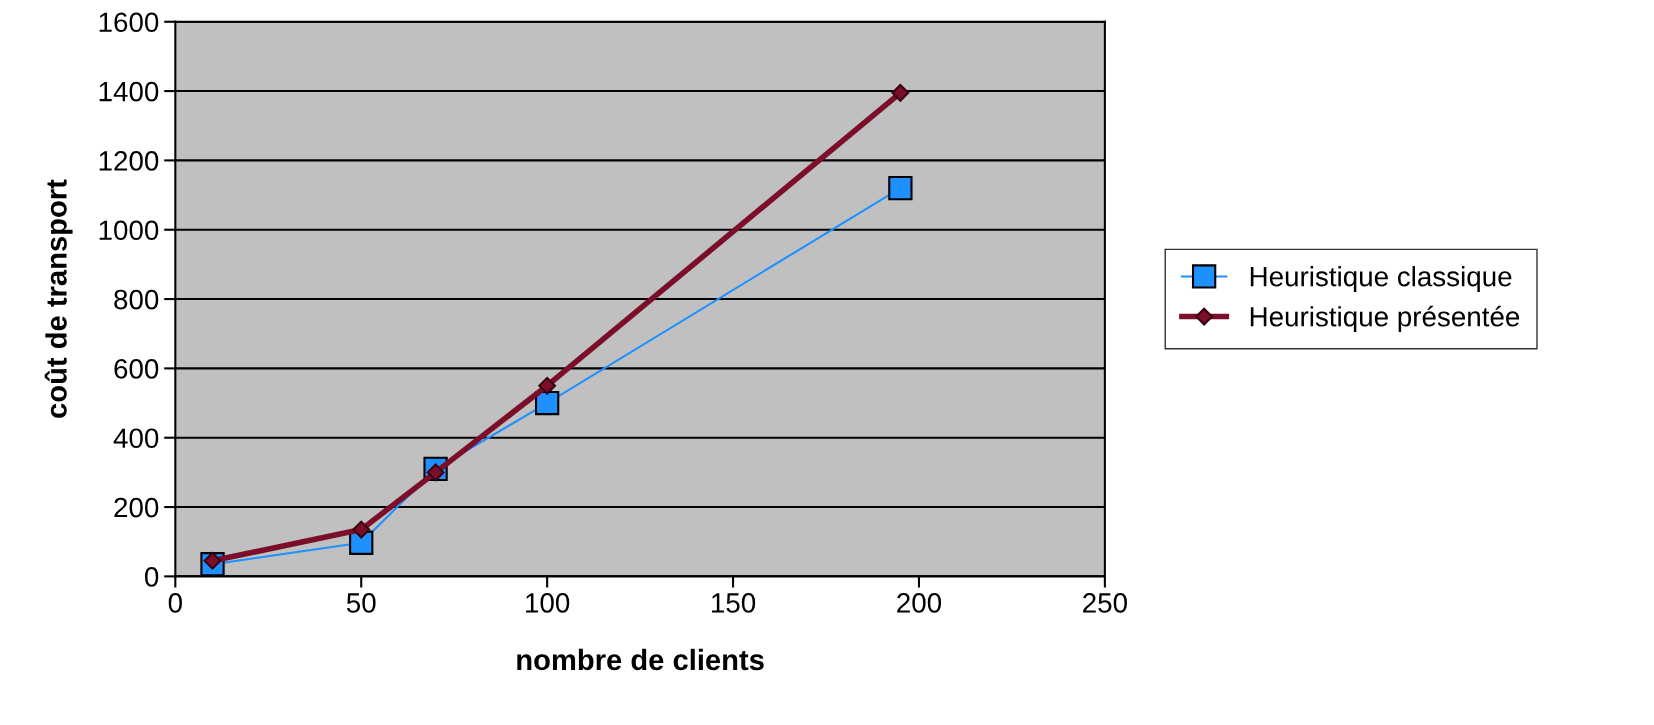  Describe the element at coordinates (640, 659) in the screenshot. I see `x-axis-title: nombre de clients` at that location.